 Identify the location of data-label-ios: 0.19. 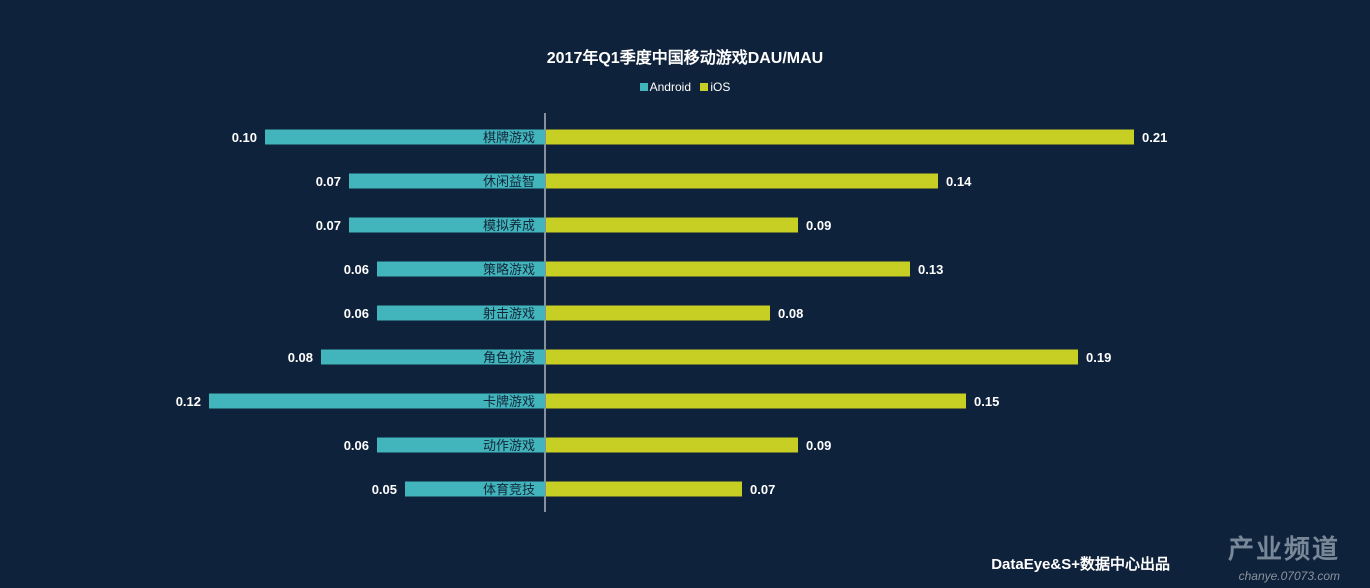
(1098, 357).